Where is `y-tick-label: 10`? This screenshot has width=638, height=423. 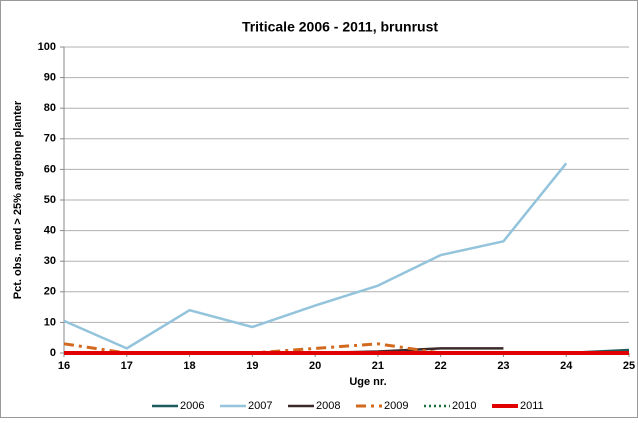
y-tick-label: 10 is located at coordinates (50, 322).